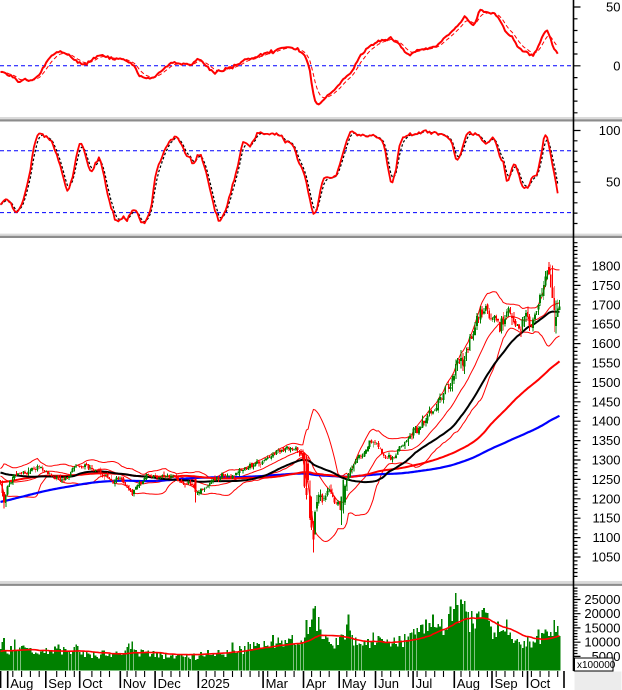  Describe the element at coordinates (606, 440) in the screenshot. I see `svg-text: 1350` at that location.